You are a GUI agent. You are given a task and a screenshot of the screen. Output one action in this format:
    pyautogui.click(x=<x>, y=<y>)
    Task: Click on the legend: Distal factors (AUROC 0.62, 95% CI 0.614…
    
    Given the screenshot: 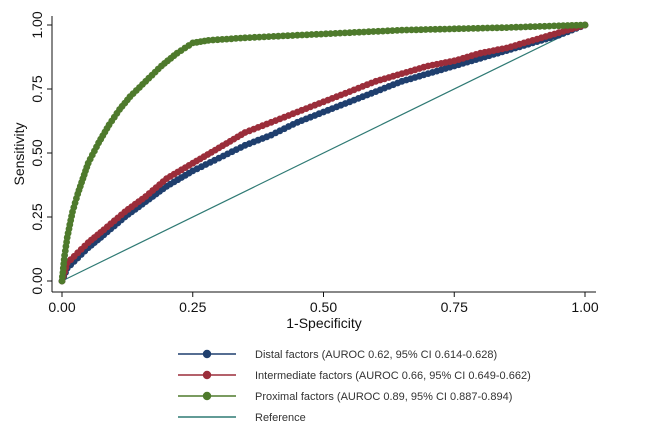 What is the action you would take?
    pyautogui.click(x=354, y=386)
    